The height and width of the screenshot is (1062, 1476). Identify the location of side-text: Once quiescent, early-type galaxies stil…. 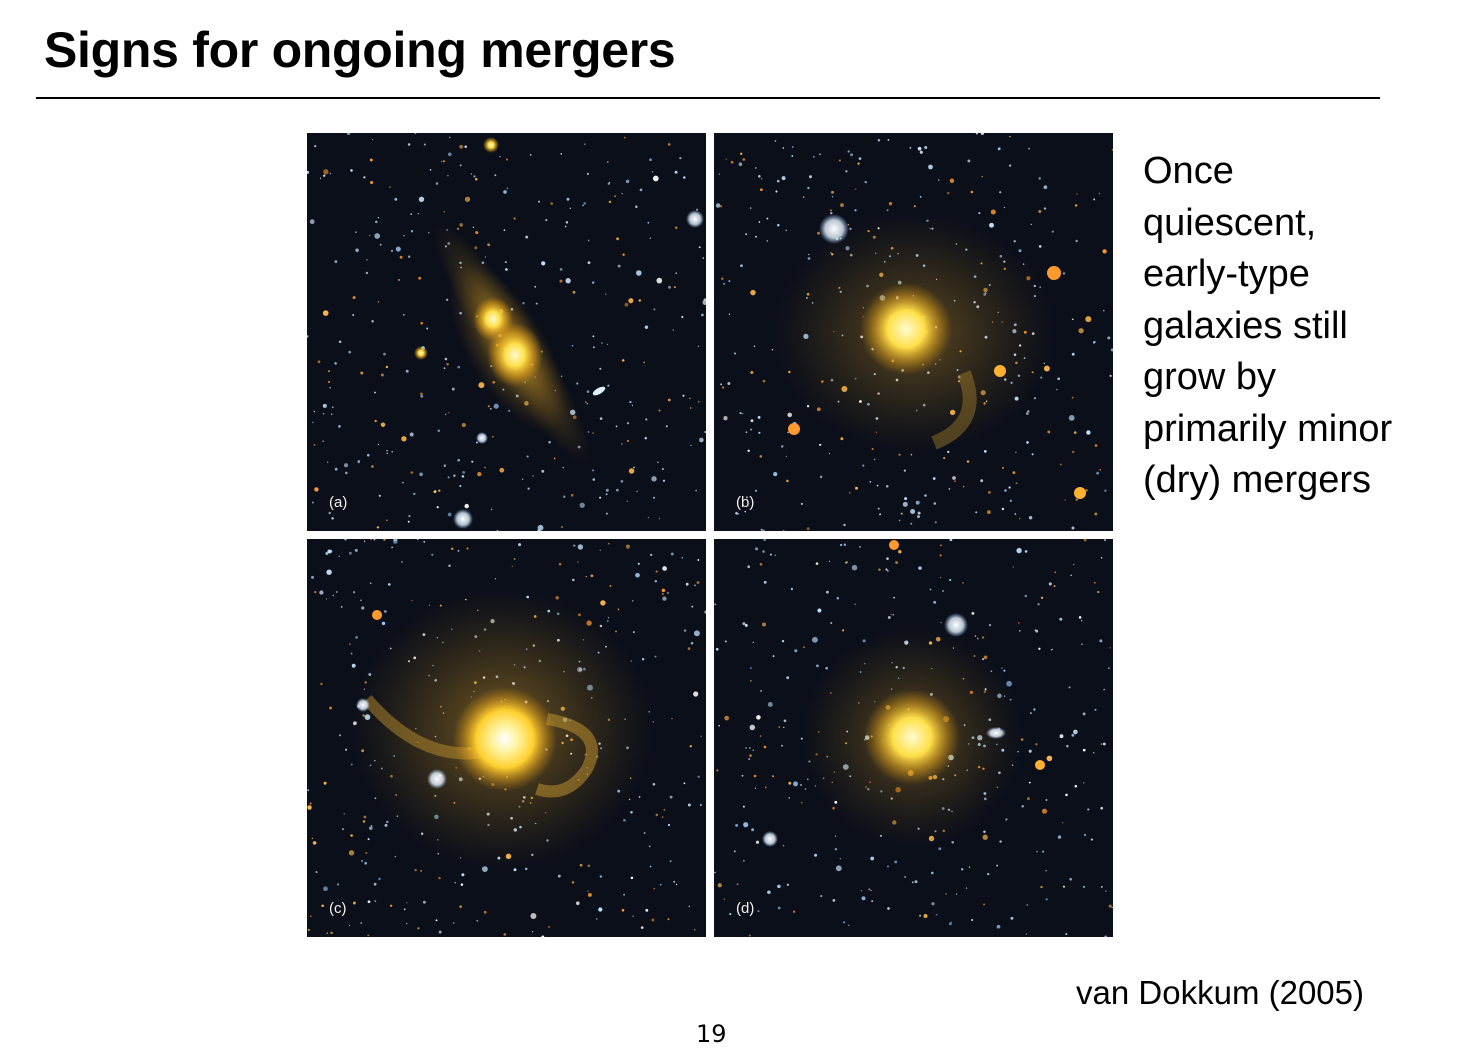
(1303, 326).